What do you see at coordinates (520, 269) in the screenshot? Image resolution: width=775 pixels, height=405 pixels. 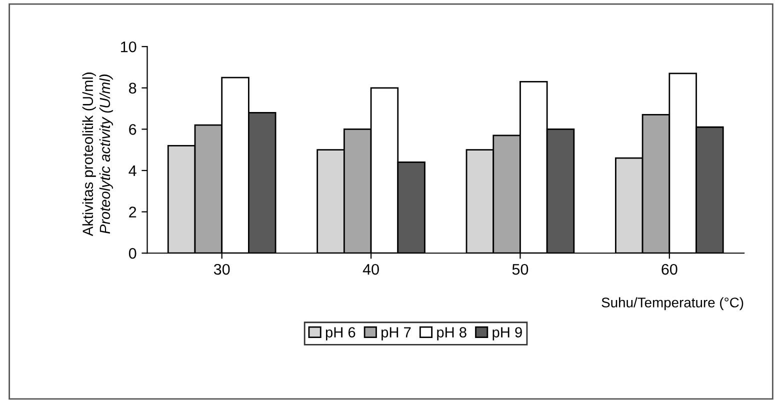 I see `x-tick-label: 50` at bounding box center [520, 269].